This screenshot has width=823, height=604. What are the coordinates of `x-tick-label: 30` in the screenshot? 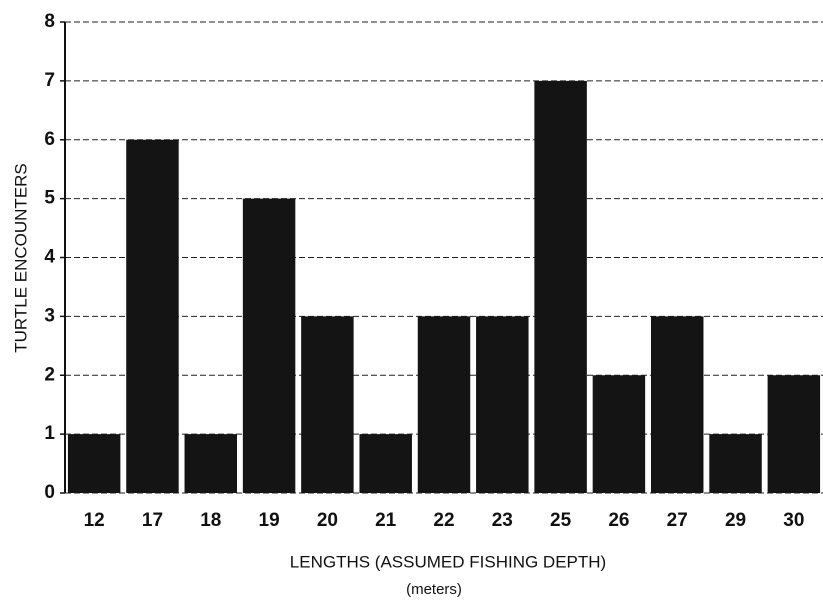 It's located at (793, 520).